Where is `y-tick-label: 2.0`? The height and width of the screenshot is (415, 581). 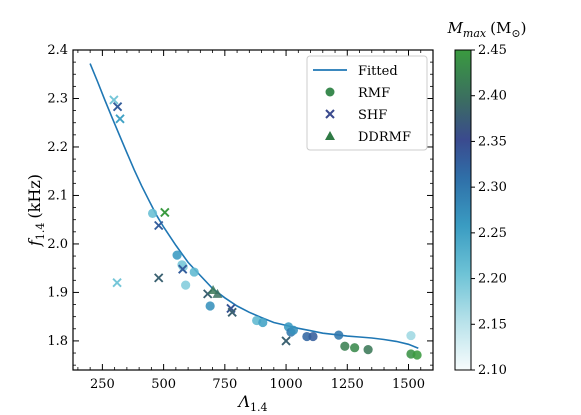
y-tick-label: 2.0 is located at coordinates (57, 244).